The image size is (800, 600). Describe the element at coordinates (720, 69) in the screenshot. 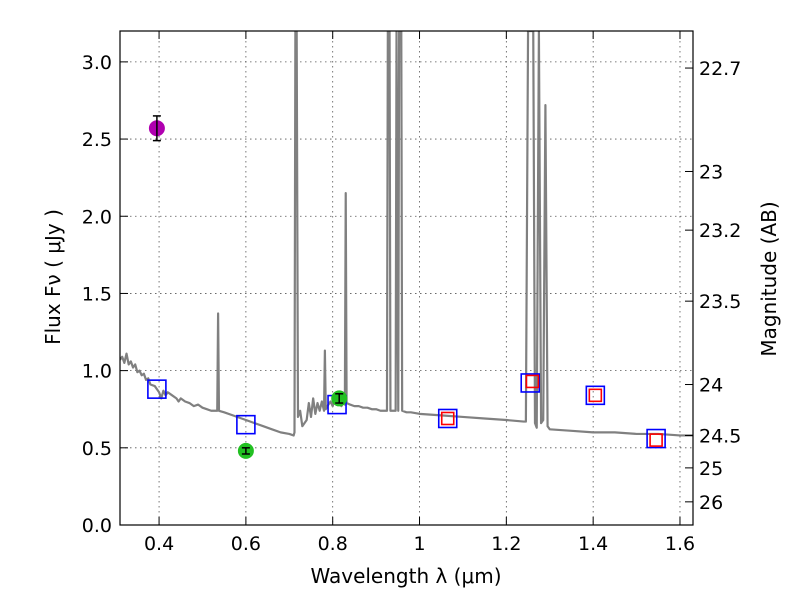

I see `y-right-tick-label: 22.7` at that location.